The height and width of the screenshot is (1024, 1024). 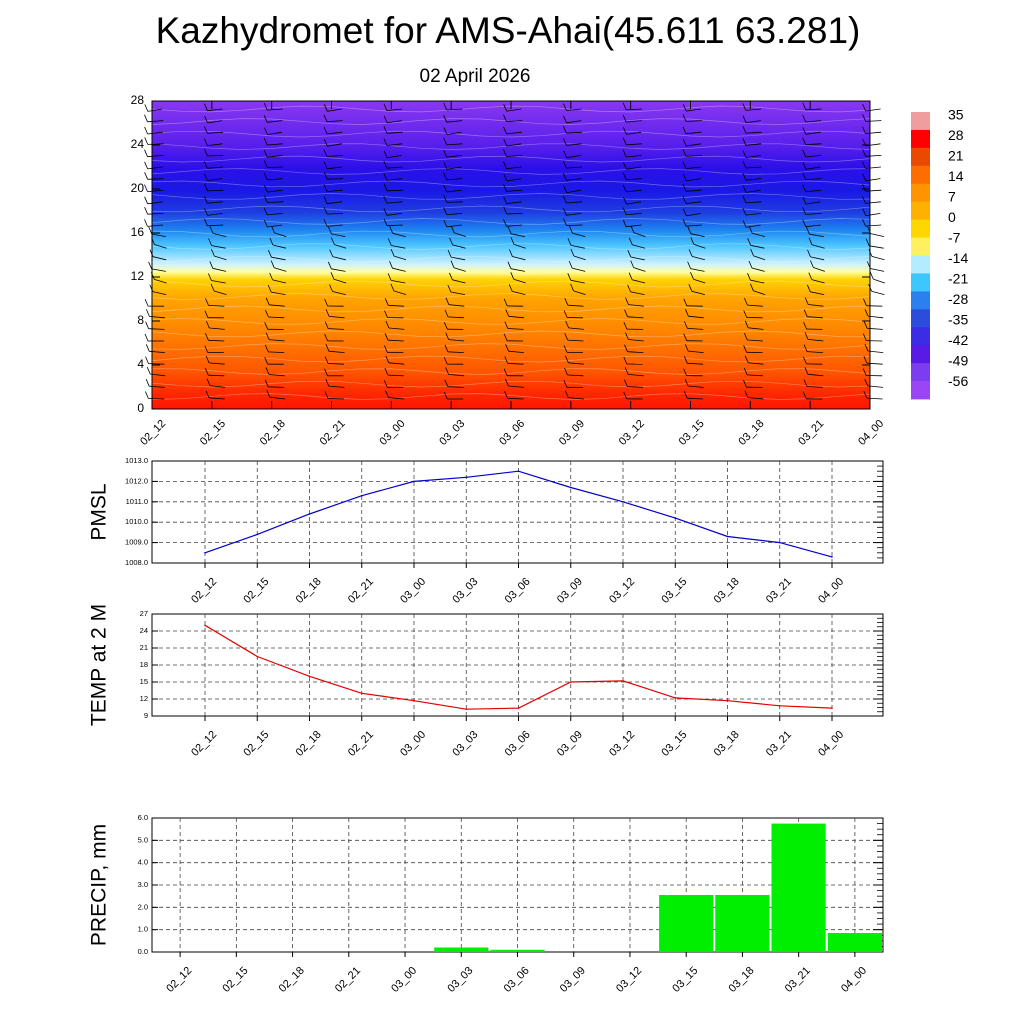 I want to click on y-tick-label: 1009.0, so click(x=136, y=542).